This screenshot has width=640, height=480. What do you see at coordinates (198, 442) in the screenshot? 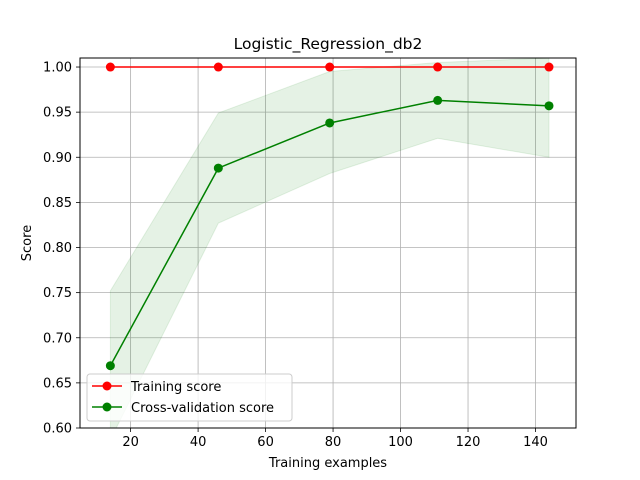
I see `x-tick-label: 40` at bounding box center [198, 442].